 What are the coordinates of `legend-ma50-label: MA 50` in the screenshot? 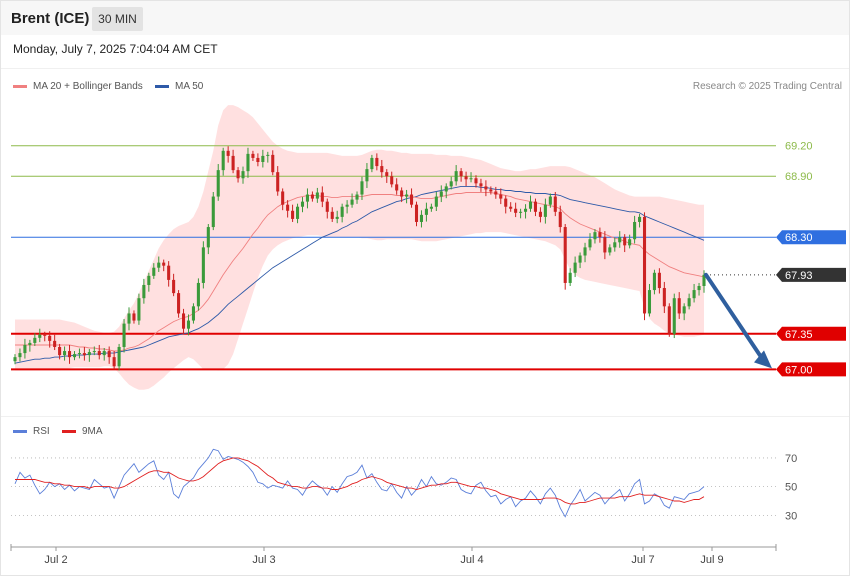 It's located at (189, 86).